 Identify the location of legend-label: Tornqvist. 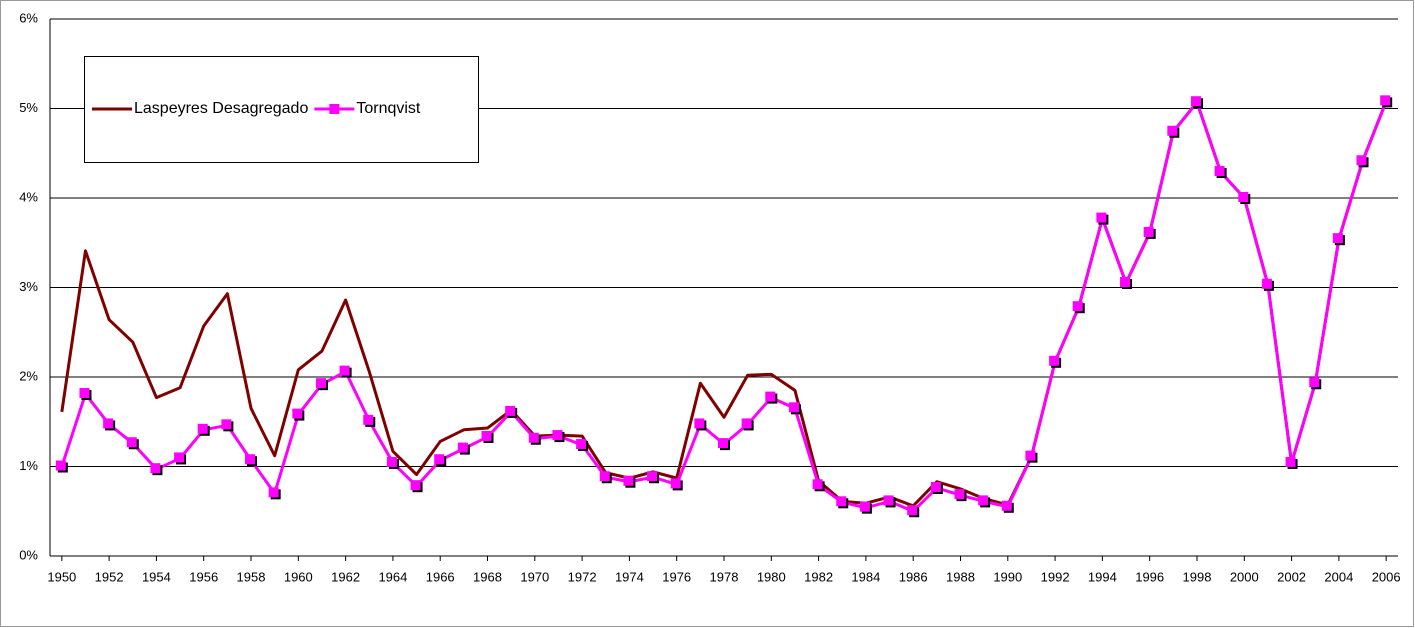
(388, 108).